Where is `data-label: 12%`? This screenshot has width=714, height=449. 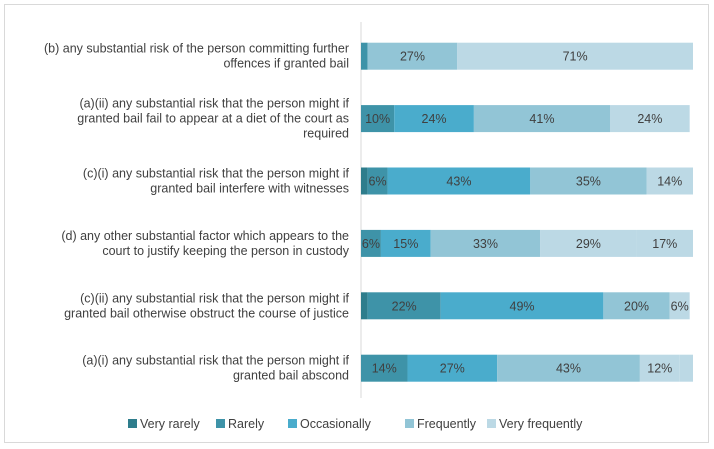 data-label: 12% is located at coordinates (659, 369).